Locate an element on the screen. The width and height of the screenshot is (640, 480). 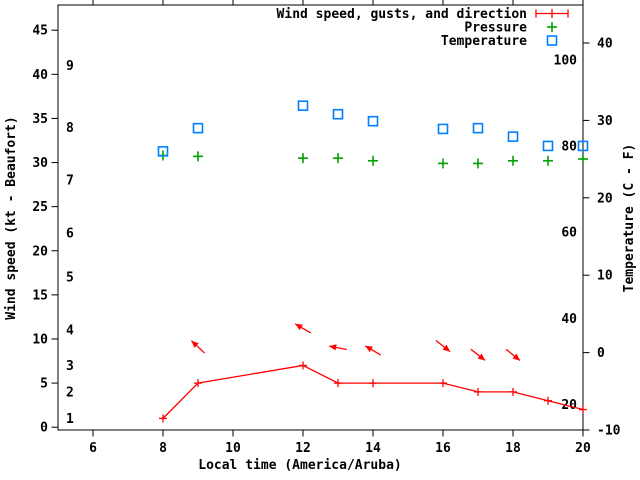
tick-label: 4 is located at coordinates (70, 331).